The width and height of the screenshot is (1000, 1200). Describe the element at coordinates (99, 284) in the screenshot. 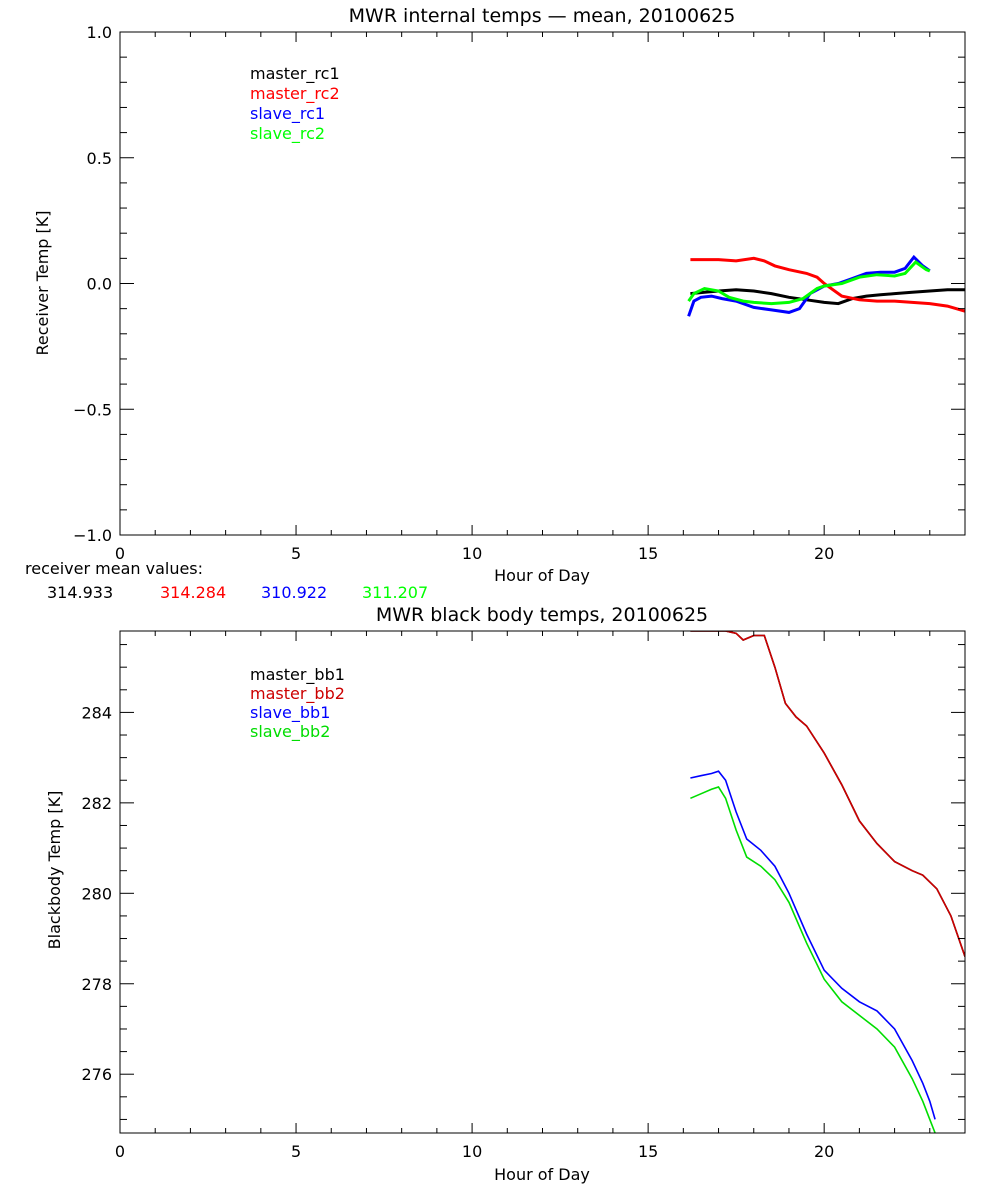

I see `y-tick-label: 0.0` at that location.